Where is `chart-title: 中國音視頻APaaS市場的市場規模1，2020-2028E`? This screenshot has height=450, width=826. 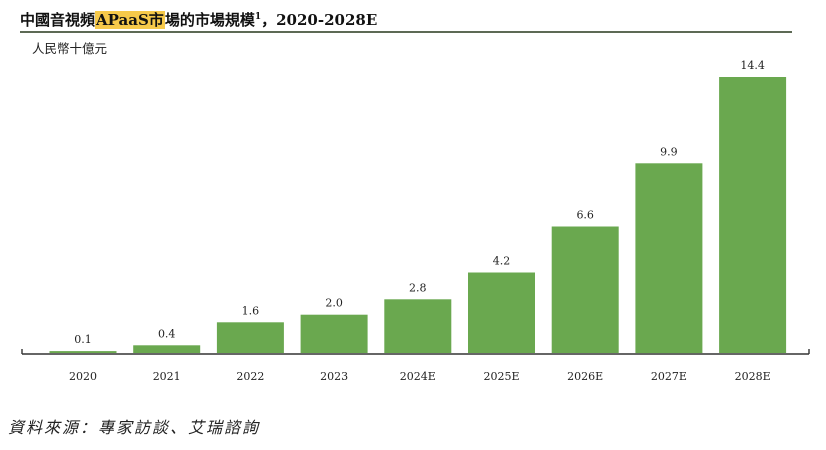 chart-title: 中國音視頻APaaS市場的市場規模1，2020-2028E is located at coordinates (198, 17).